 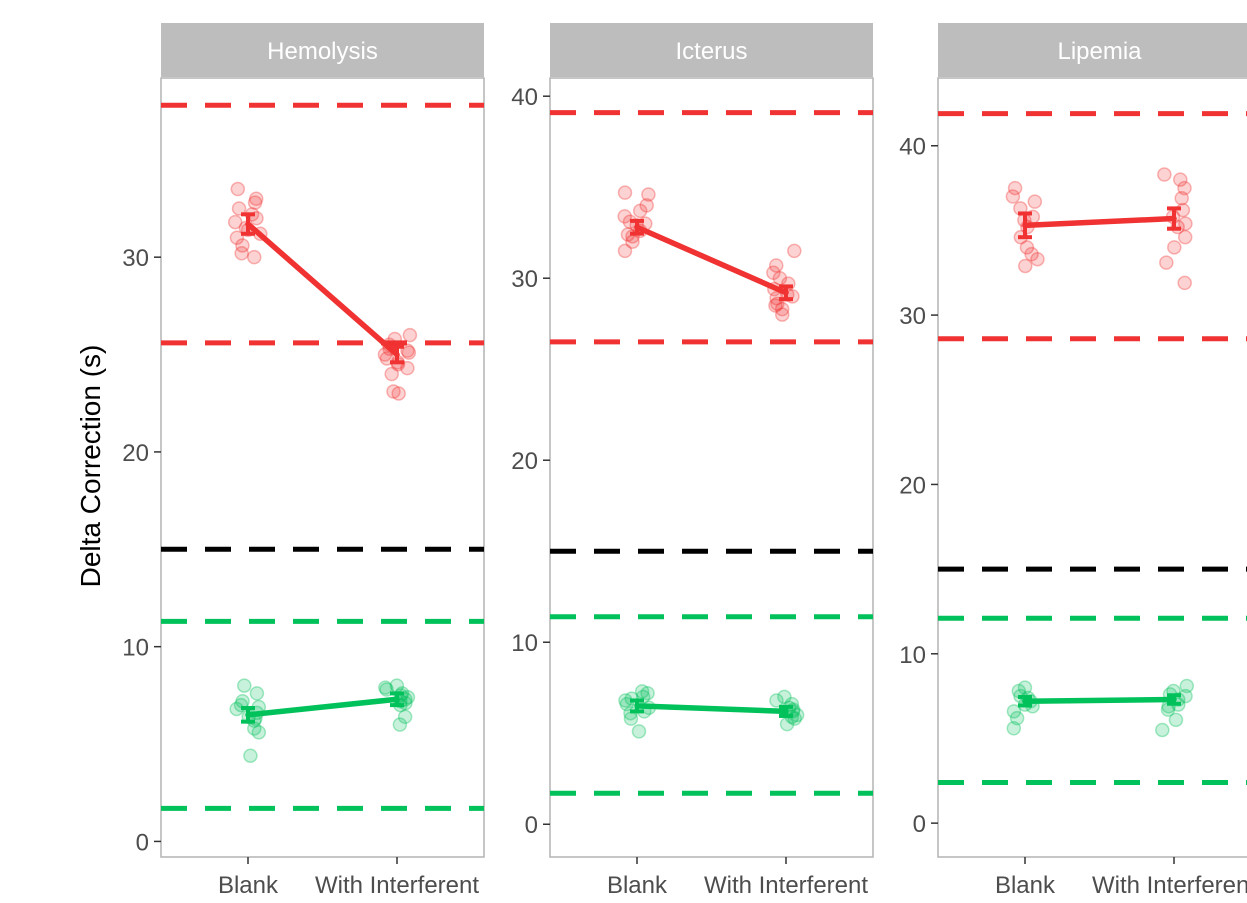 I want to click on y-axis-title: Delta Correction (s), so click(x=90, y=466).